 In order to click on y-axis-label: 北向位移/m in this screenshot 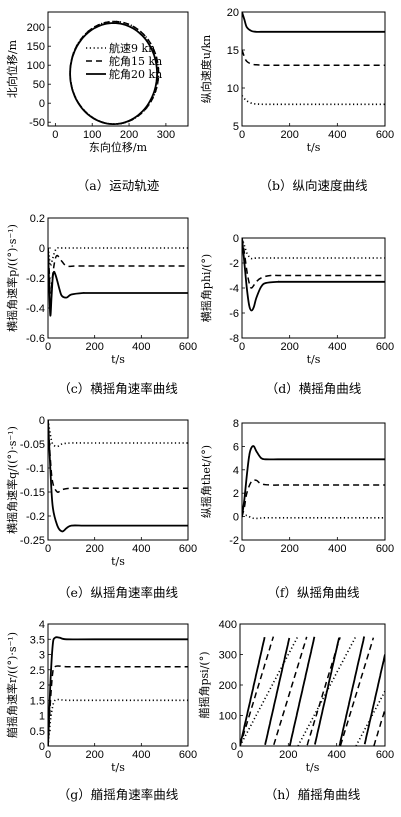, I will do `click(12, 68)`.